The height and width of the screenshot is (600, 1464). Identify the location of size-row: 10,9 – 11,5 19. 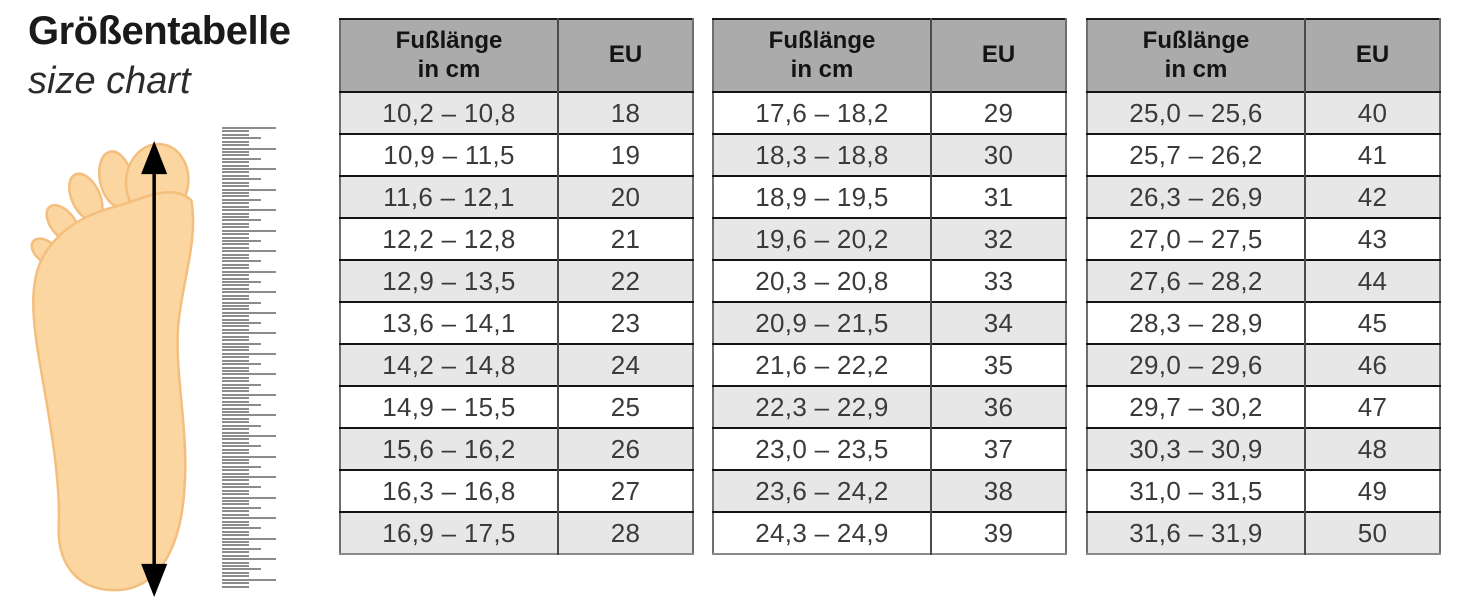
(516, 154).